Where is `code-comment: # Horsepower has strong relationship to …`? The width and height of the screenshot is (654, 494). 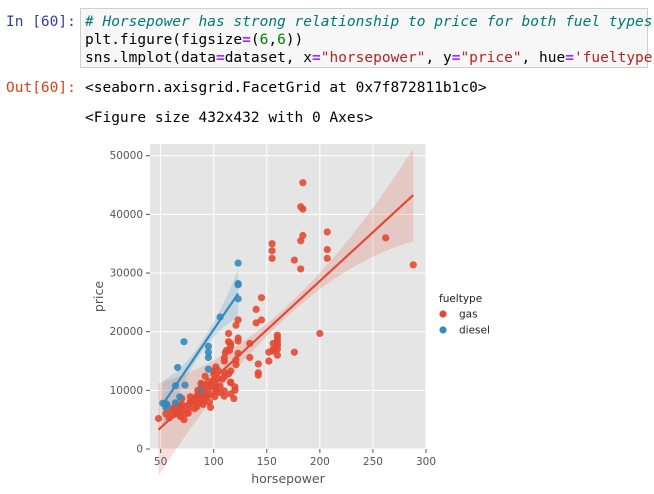
code-comment: # Horsepower has strong relationship to … is located at coordinates (369, 22).